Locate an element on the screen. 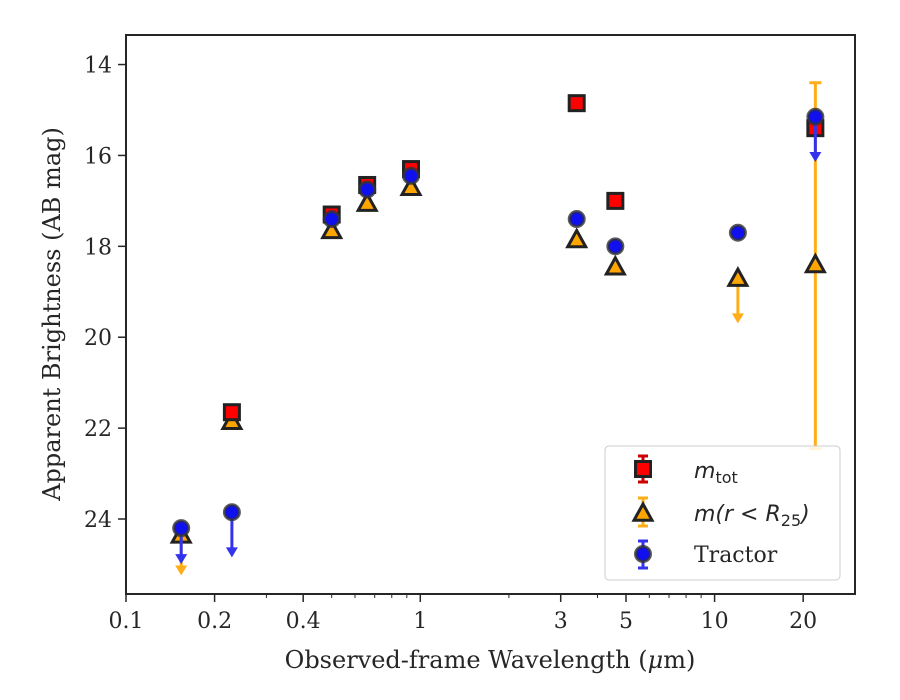 This screenshot has height=700, width=900. y-tick-label: 16 is located at coordinates (98, 156).